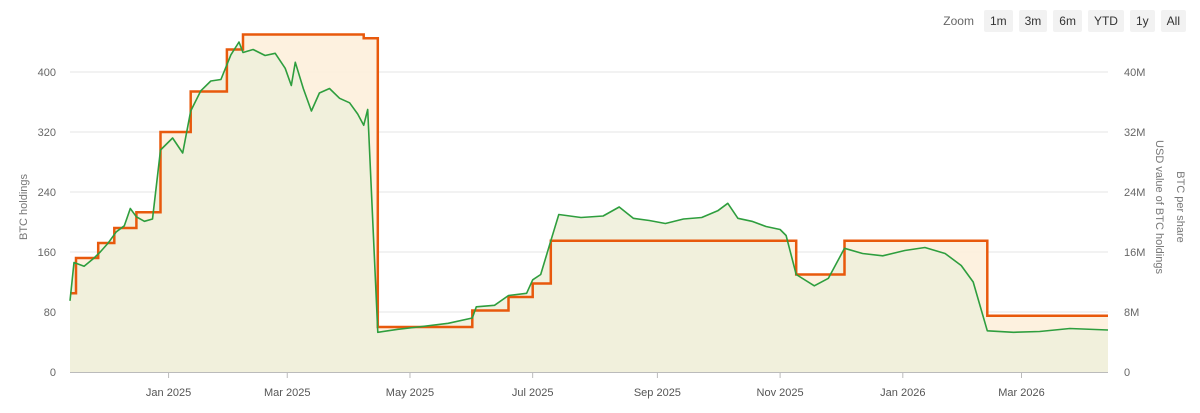 The width and height of the screenshot is (1200, 413). Describe the element at coordinates (1142, 21) in the screenshot. I see `zoom-1y-button: 1y` at that location.